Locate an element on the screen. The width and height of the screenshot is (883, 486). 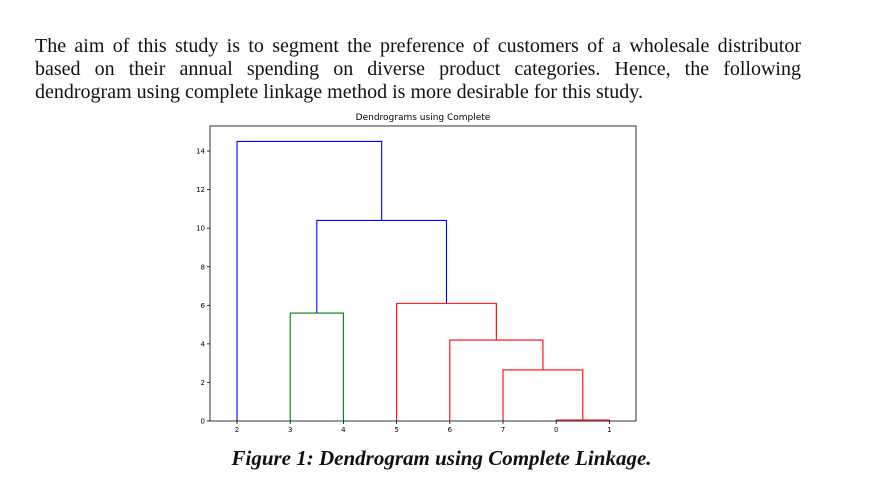
y-tick-label: 4 is located at coordinates (203, 344).